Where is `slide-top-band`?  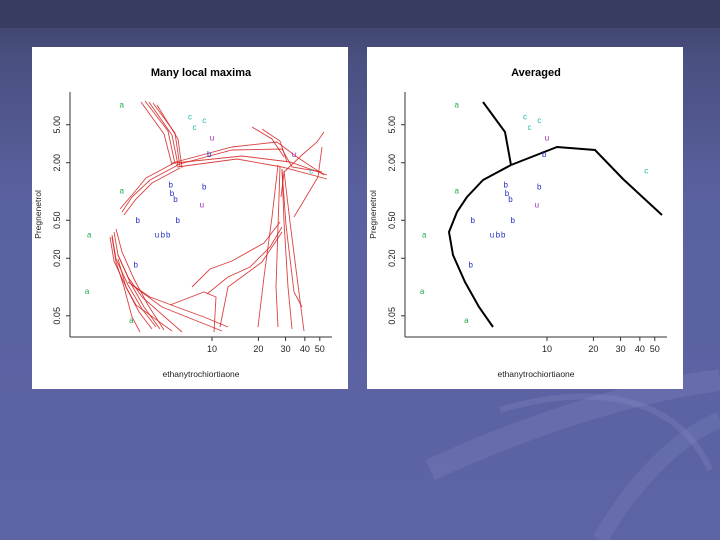
slide-top-band is located at coordinates (360, 14).